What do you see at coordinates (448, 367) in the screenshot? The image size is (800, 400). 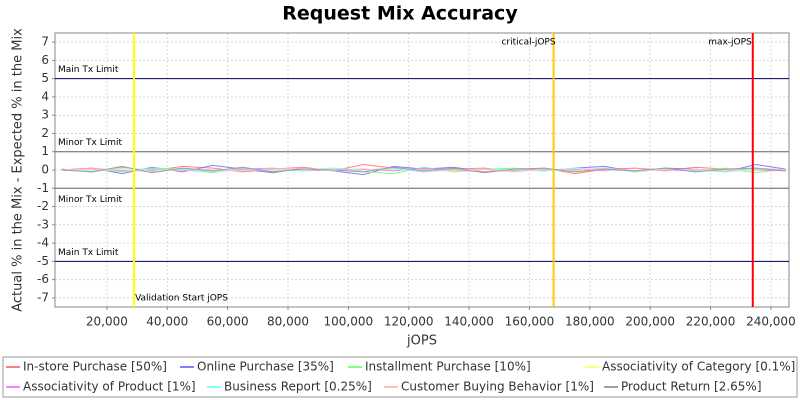 I see `legend-label: Installment Purchase [10%]` at bounding box center [448, 367].